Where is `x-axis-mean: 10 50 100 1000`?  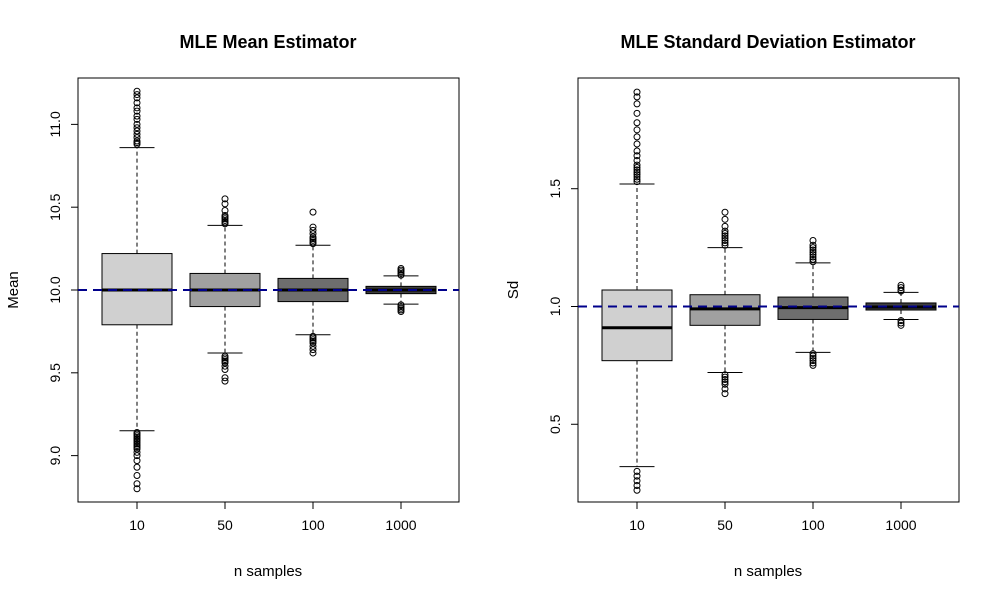
x-axis-mean: 10 50 100 1000 is located at coordinates (273, 517).